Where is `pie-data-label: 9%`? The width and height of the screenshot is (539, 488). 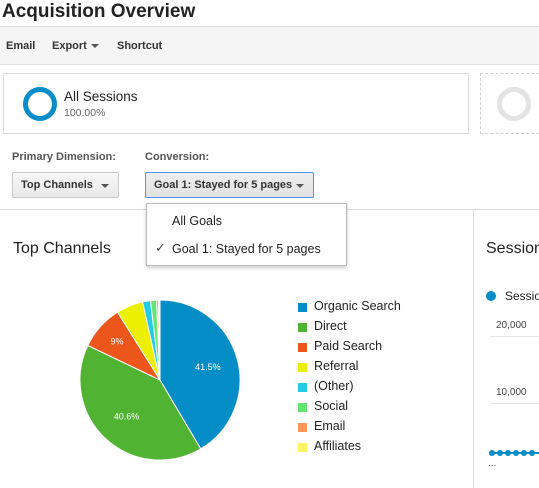 pie-data-label: 9% is located at coordinates (117, 342).